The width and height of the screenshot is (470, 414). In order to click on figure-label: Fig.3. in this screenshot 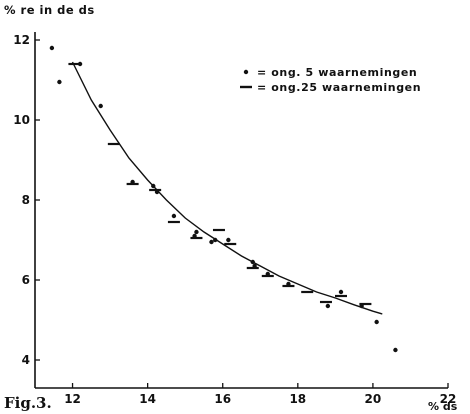, I will do `click(28, 403)`.